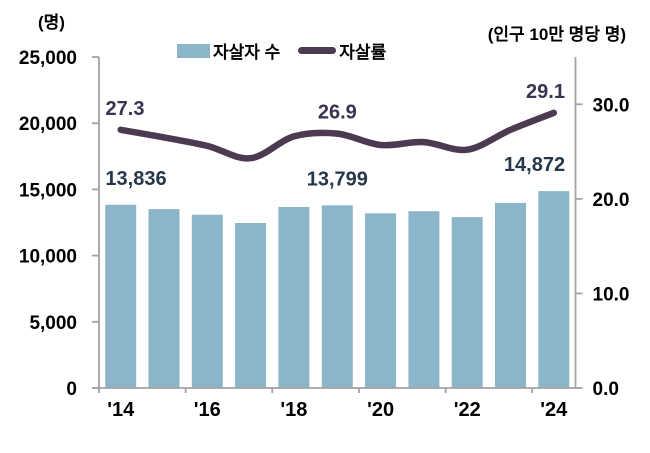 The width and height of the screenshot is (650, 453). Describe the element at coordinates (53, 323) in the screenshot. I see `left-axis-tick-label: 5,000` at that location.